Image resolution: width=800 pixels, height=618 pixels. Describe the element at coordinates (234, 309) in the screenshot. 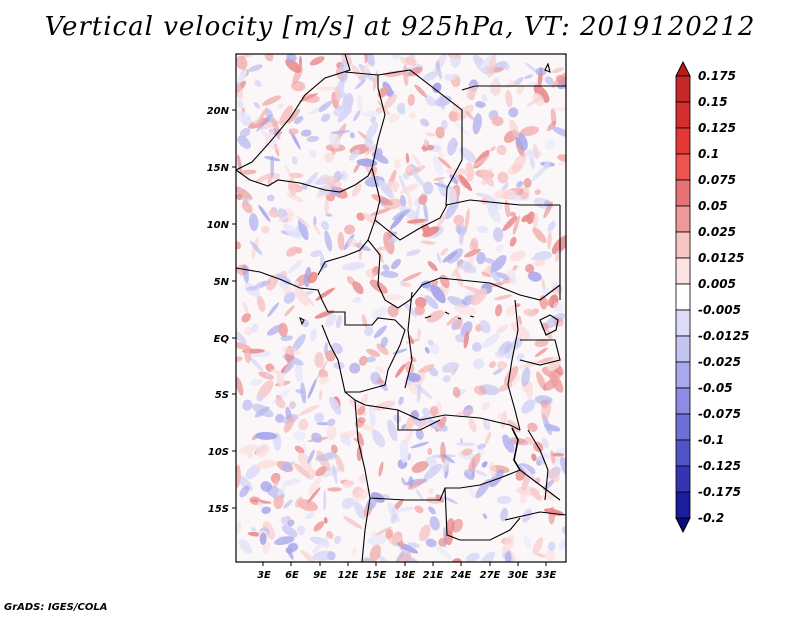

I see `latitude-axis` at that location.